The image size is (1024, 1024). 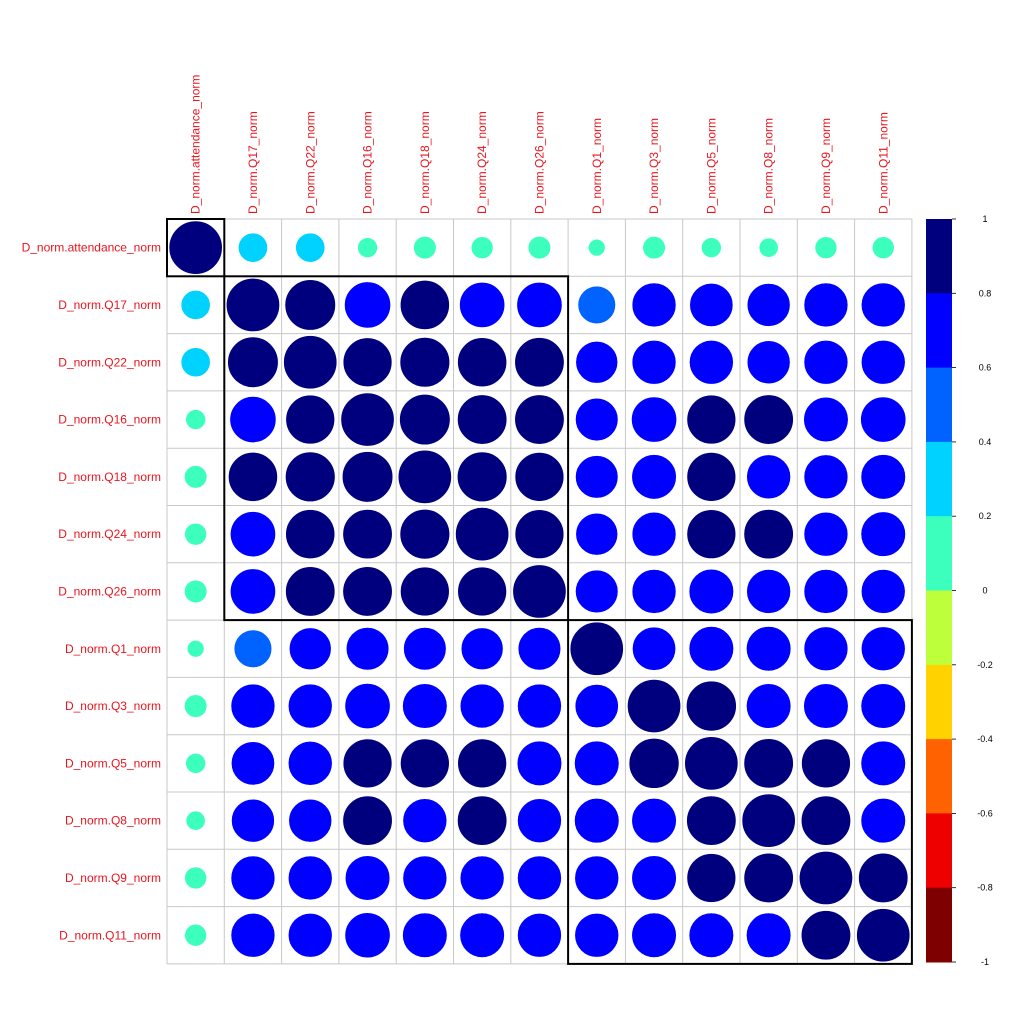 What do you see at coordinates (985, 813) in the screenshot?
I see `legend-tick-label-8: -0.6` at bounding box center [985, 813].